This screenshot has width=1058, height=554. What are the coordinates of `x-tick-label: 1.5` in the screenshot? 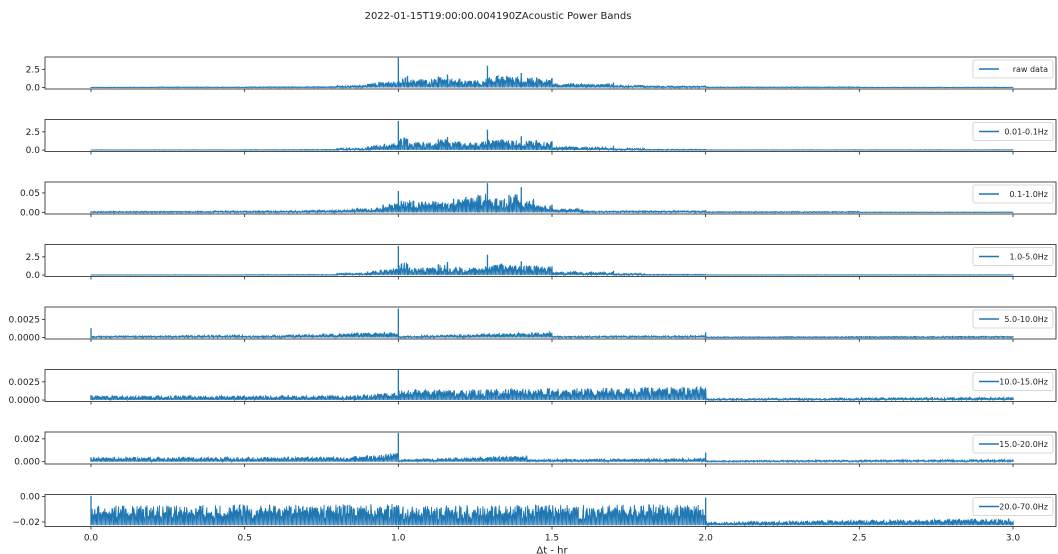 It's located at (552, 539).